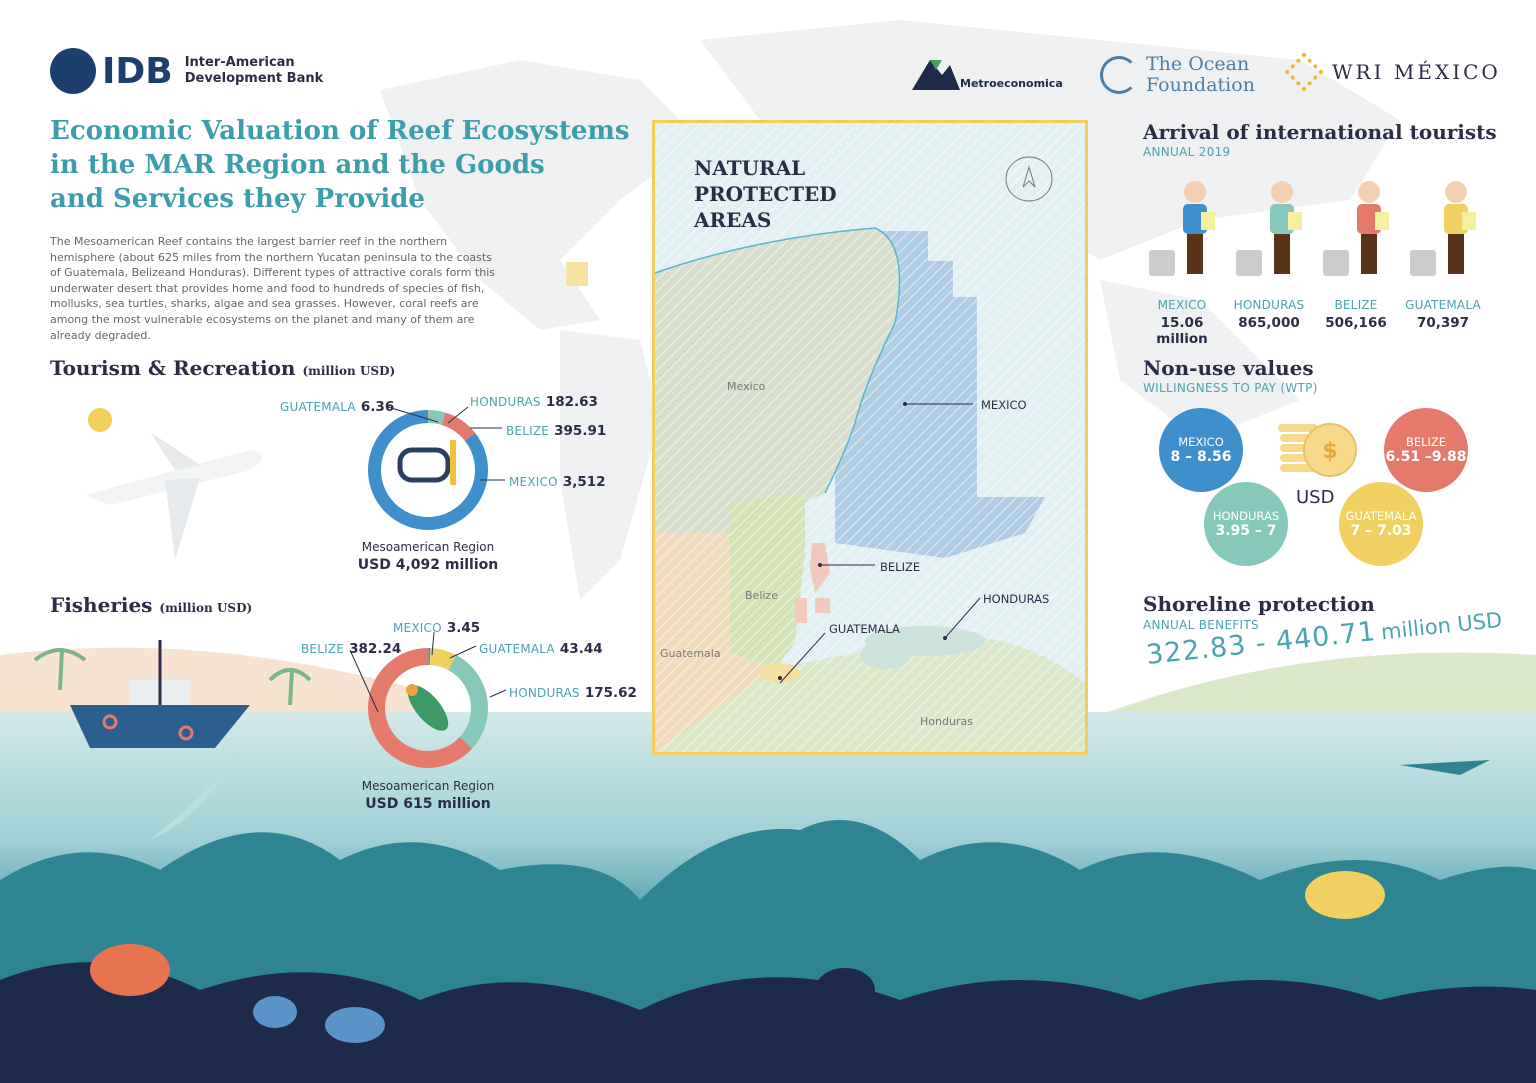  What do you see at coordinates (172, 677) in the screenshot?
I see `palm-tree-icon` at bounding box center [172, 677].